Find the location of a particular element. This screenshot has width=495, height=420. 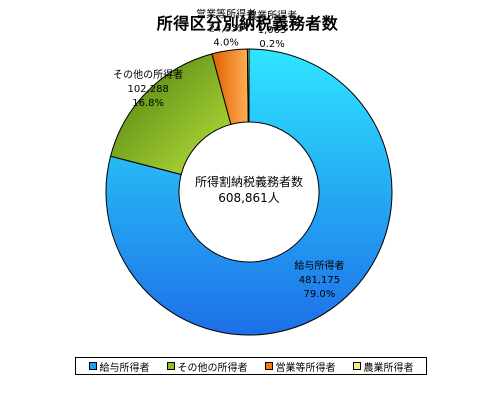

label-percent: 16.8% is located at coordinates (148, 103).